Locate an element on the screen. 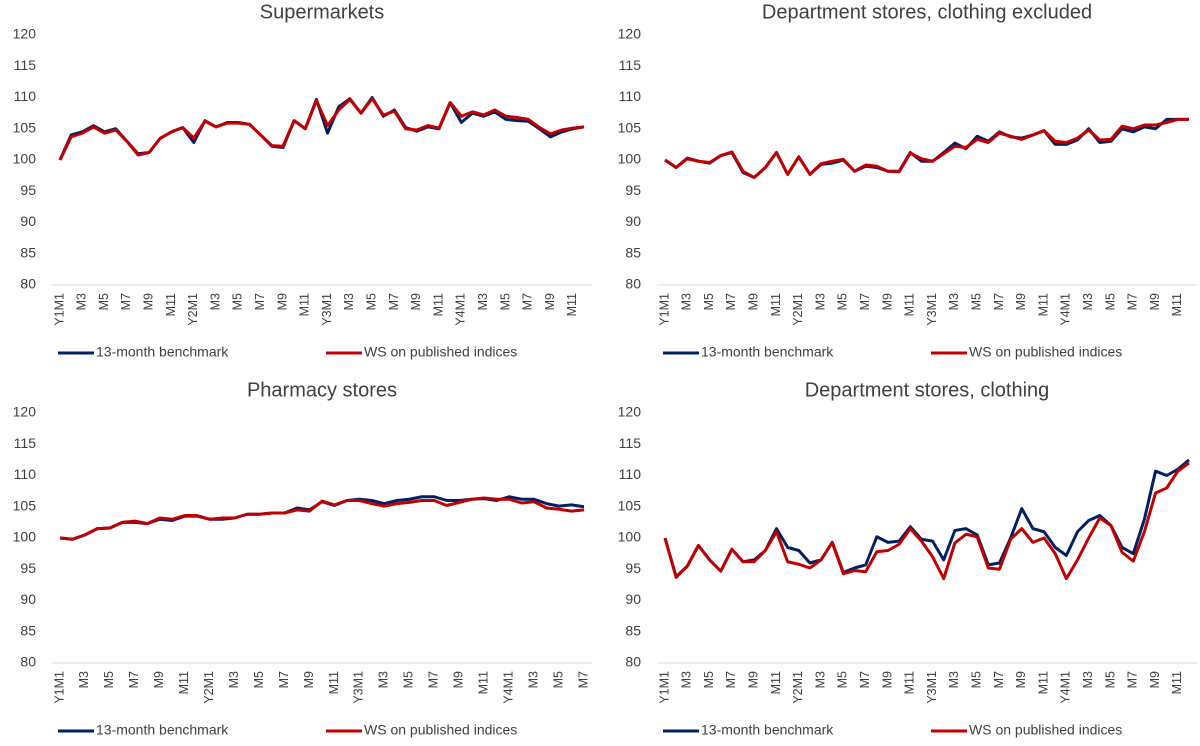  chart-title: Supermarkets is located at coordinates (322, 12).